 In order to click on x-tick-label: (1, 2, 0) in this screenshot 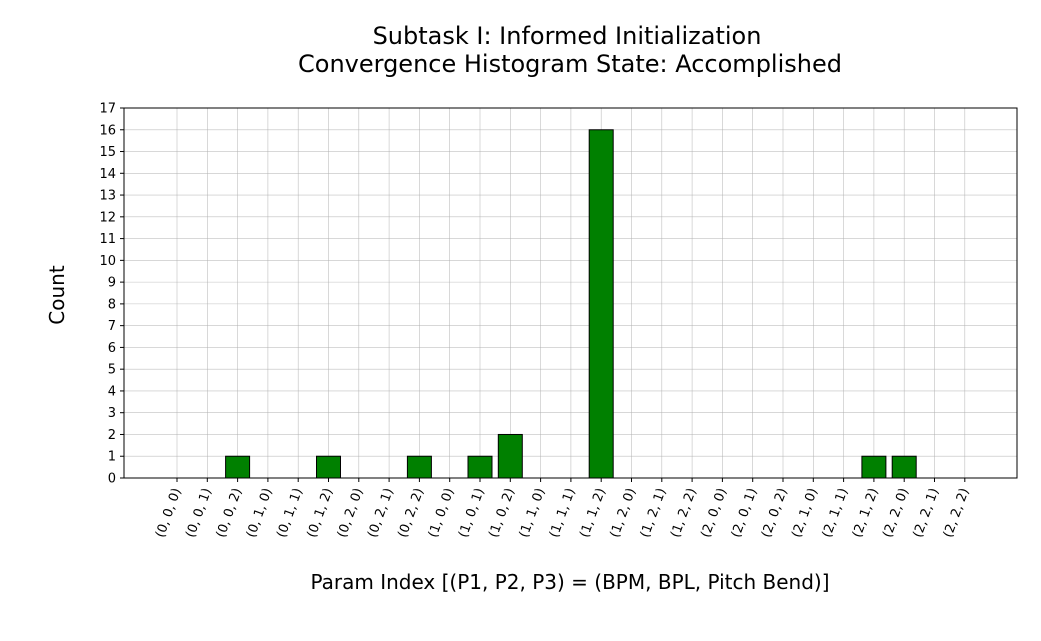, I will do `click(624, 513)`.